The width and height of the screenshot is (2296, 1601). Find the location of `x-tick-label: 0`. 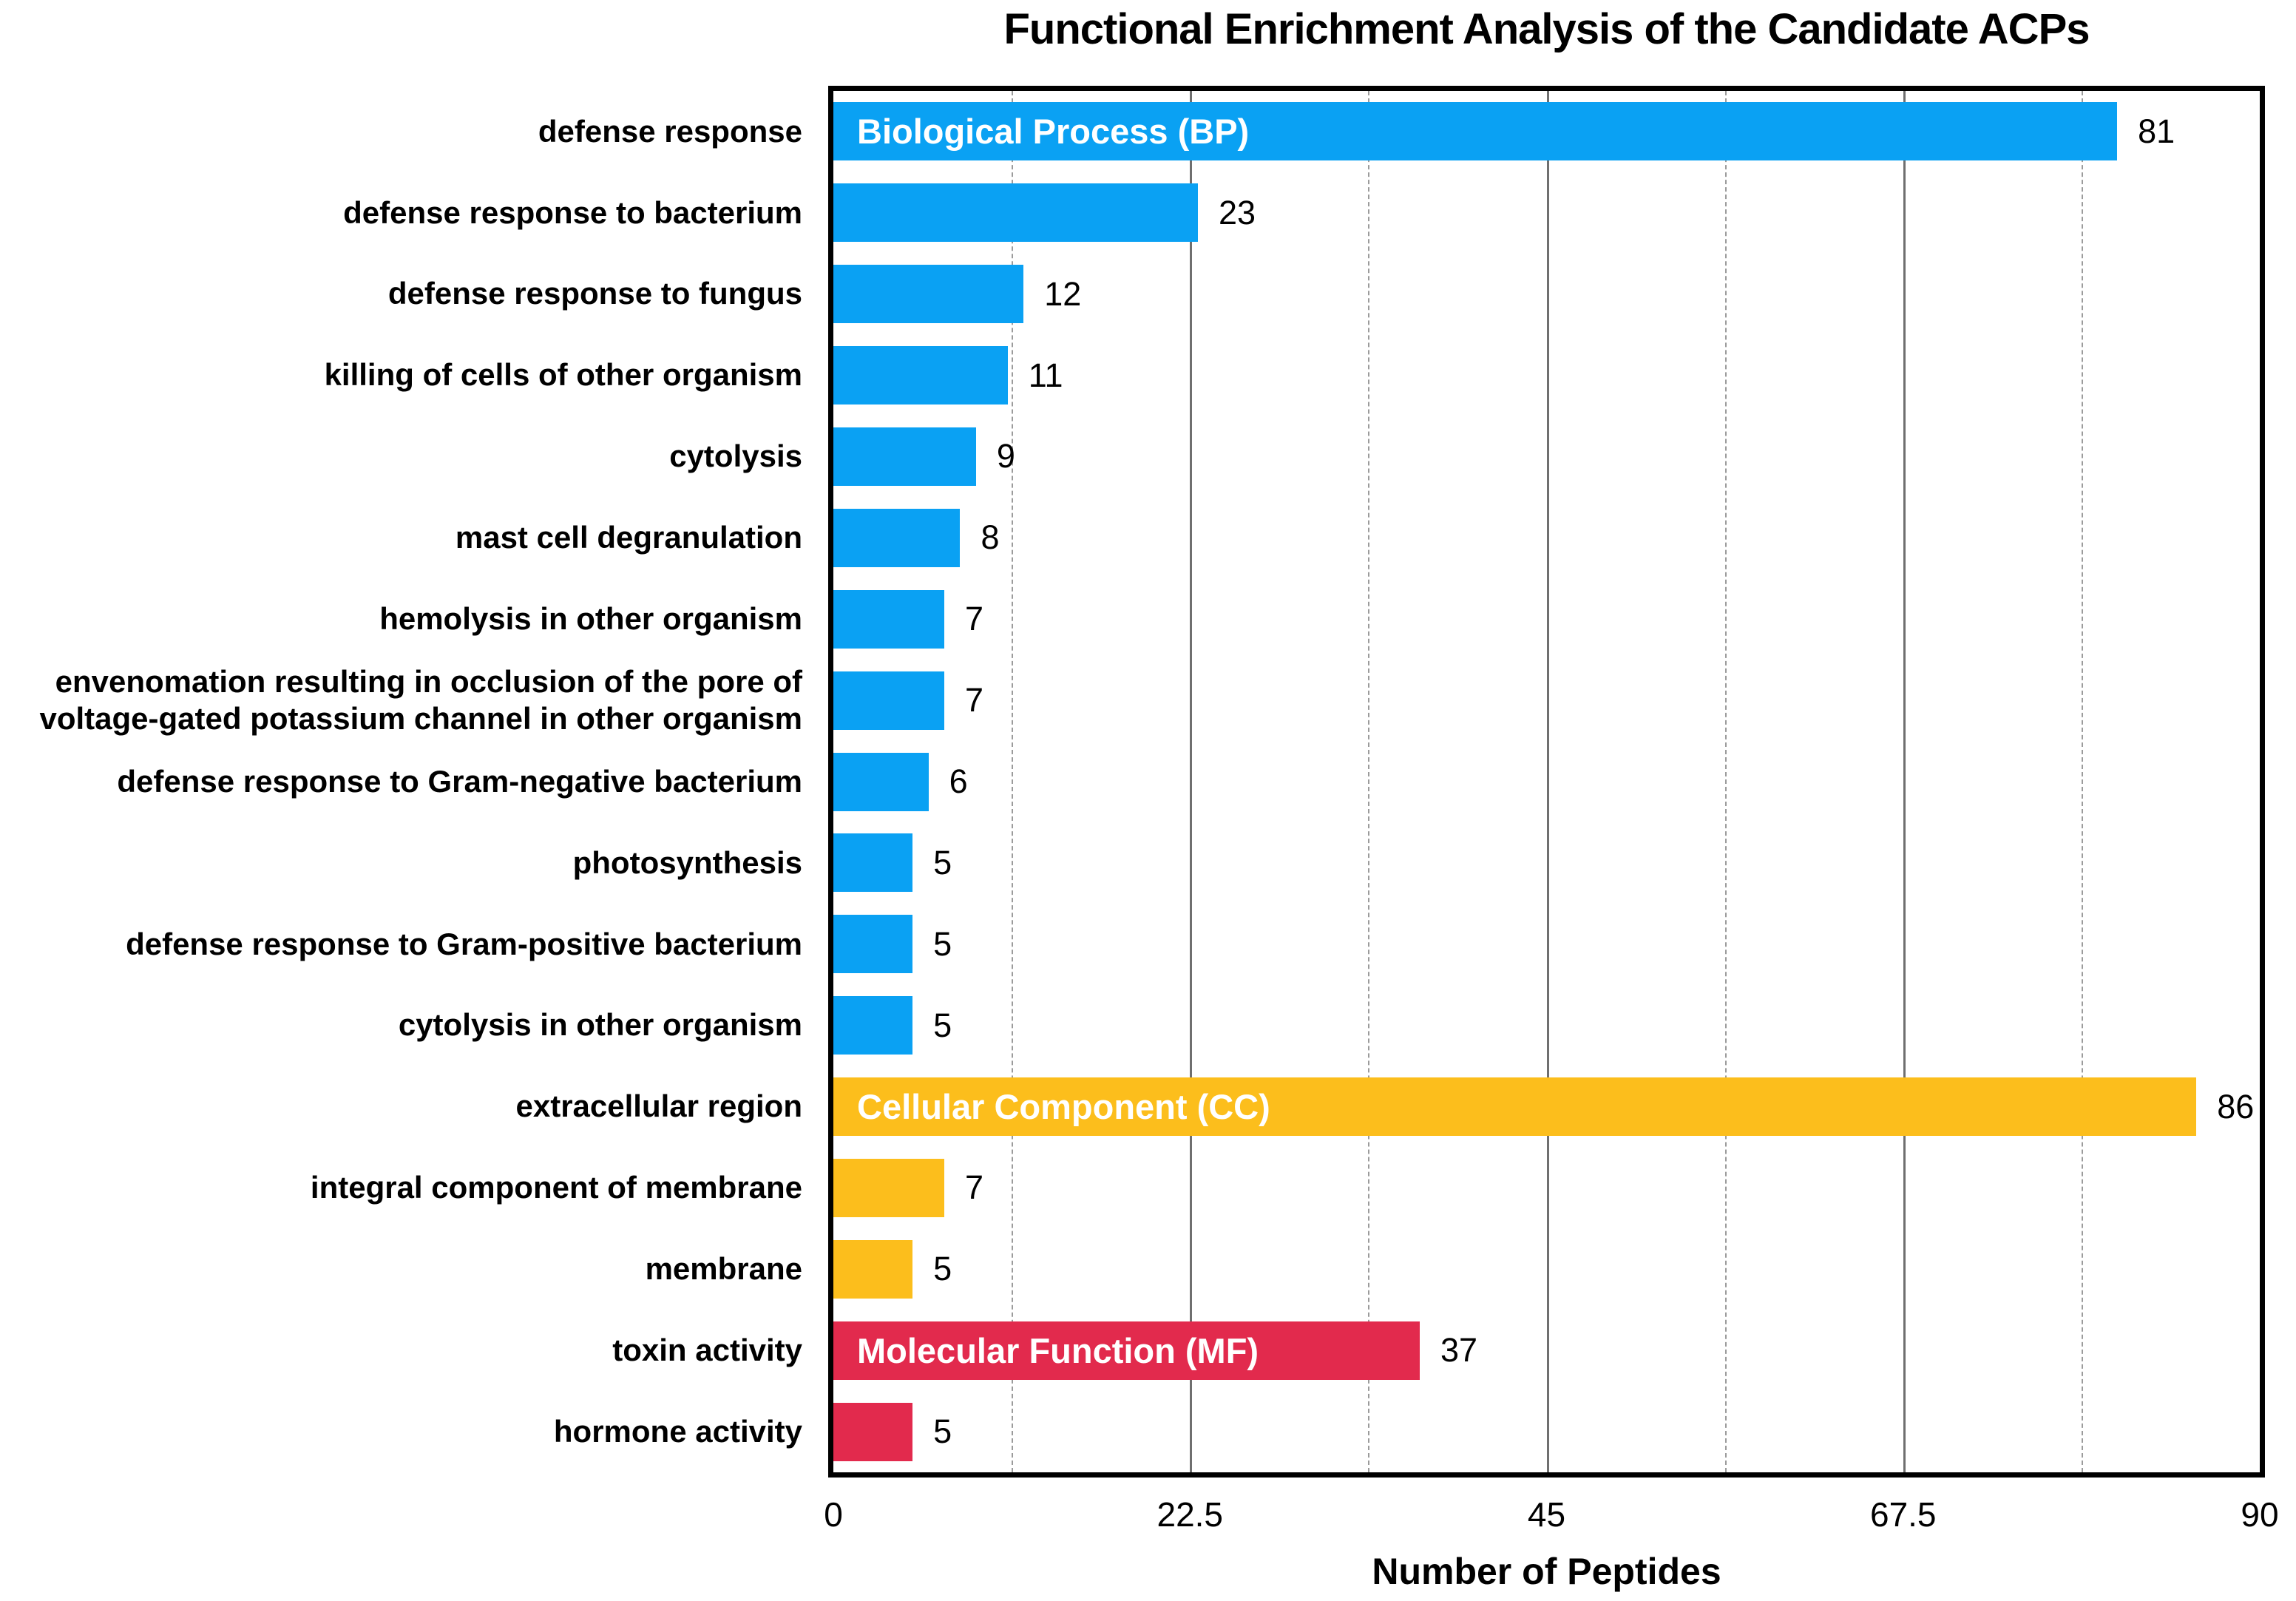

x-tick-label: 0 is located at coordinates (834, 1514).